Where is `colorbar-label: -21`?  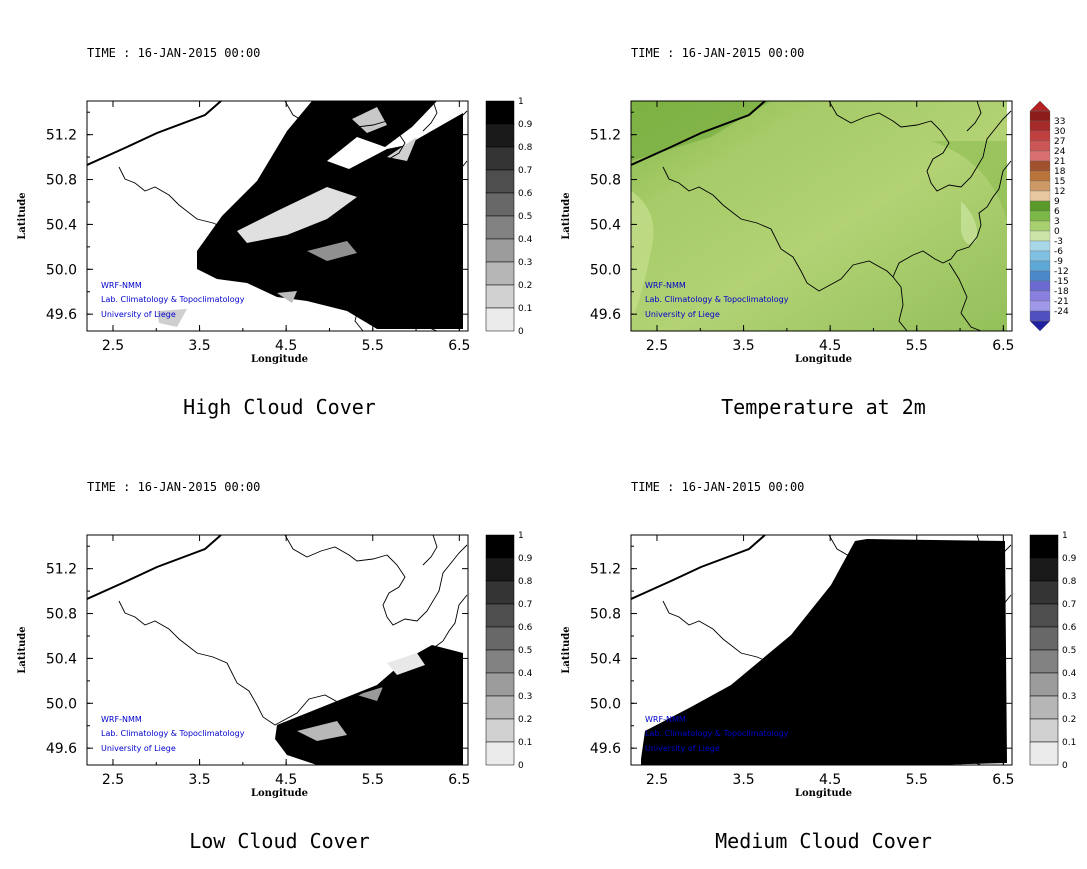
colorbar-label: -21 is located at coordinates (1061, 302).